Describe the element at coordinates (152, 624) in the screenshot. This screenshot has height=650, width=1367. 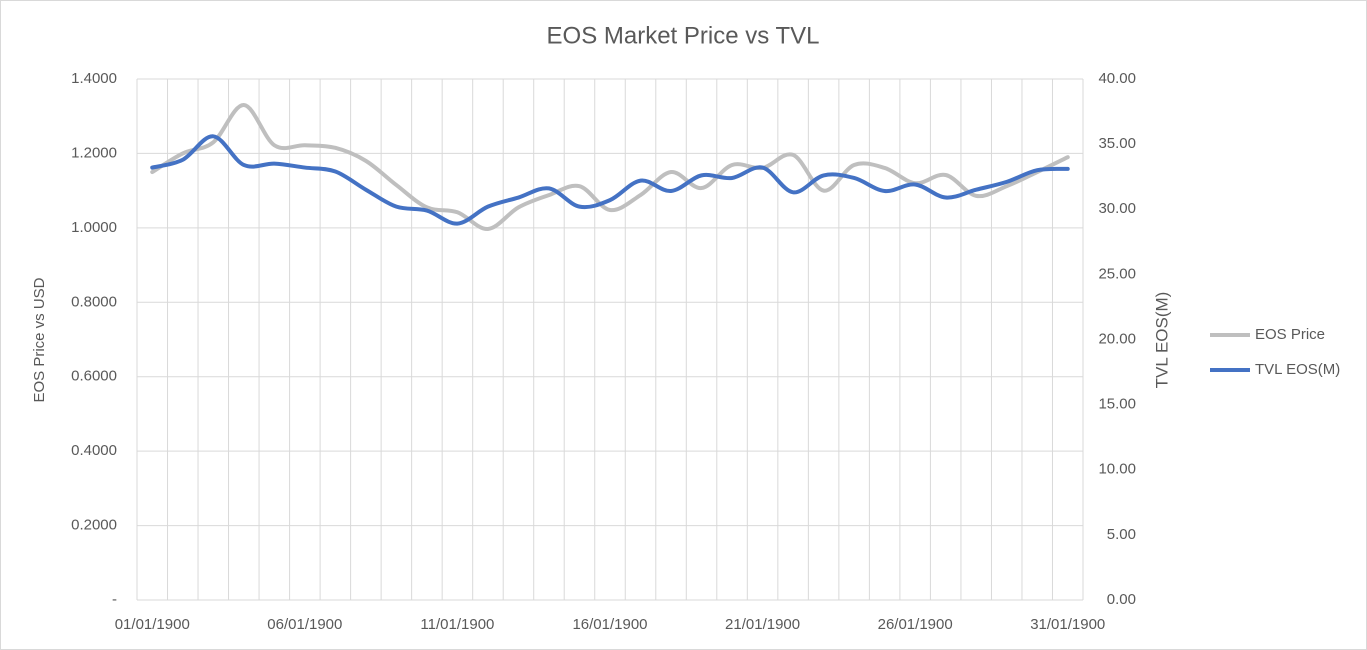
I see `x-tick-label: 01/01/1900` at that location.